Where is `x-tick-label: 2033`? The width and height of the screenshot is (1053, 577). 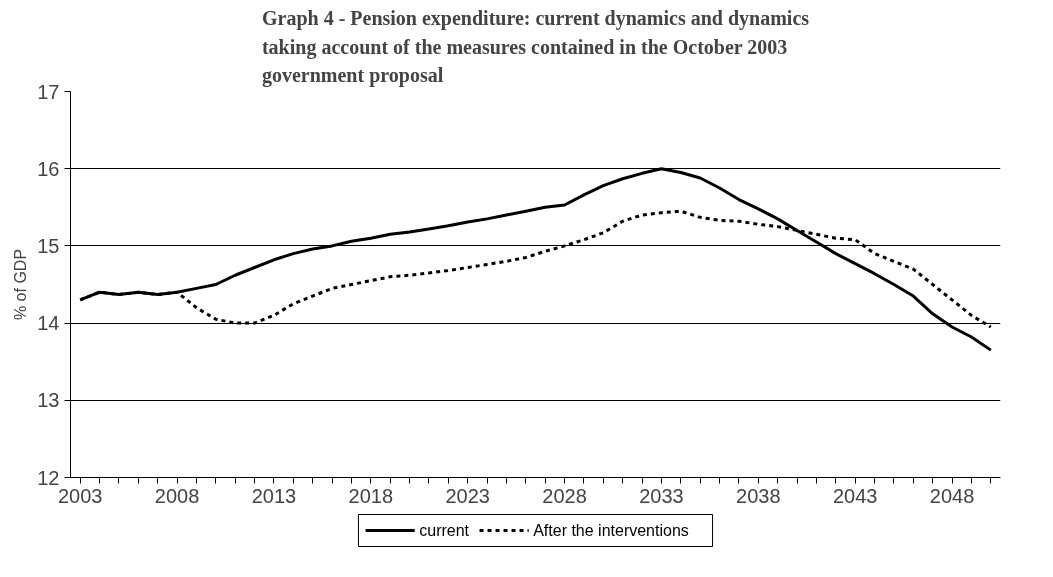
x-tick-label: 2033 is located at coordinates (661, 495).